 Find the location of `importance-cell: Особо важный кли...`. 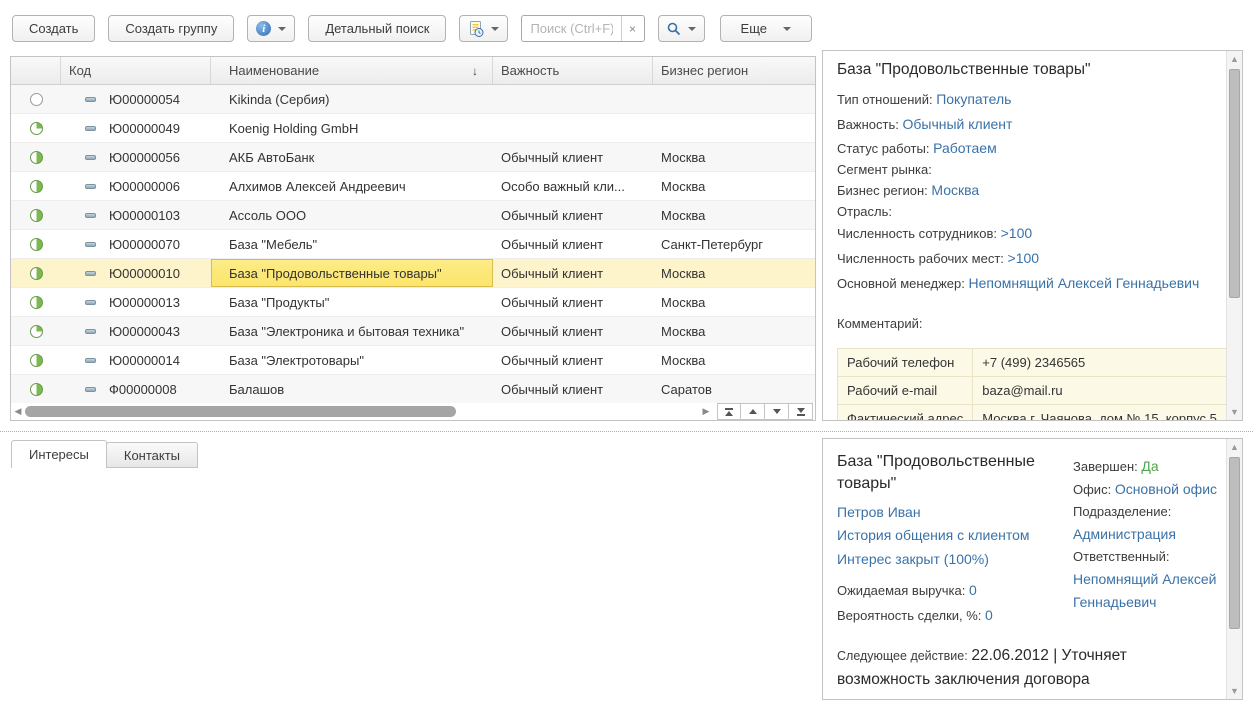

importance-cell: Особо важный кли... is located at coordinates (563, 186).